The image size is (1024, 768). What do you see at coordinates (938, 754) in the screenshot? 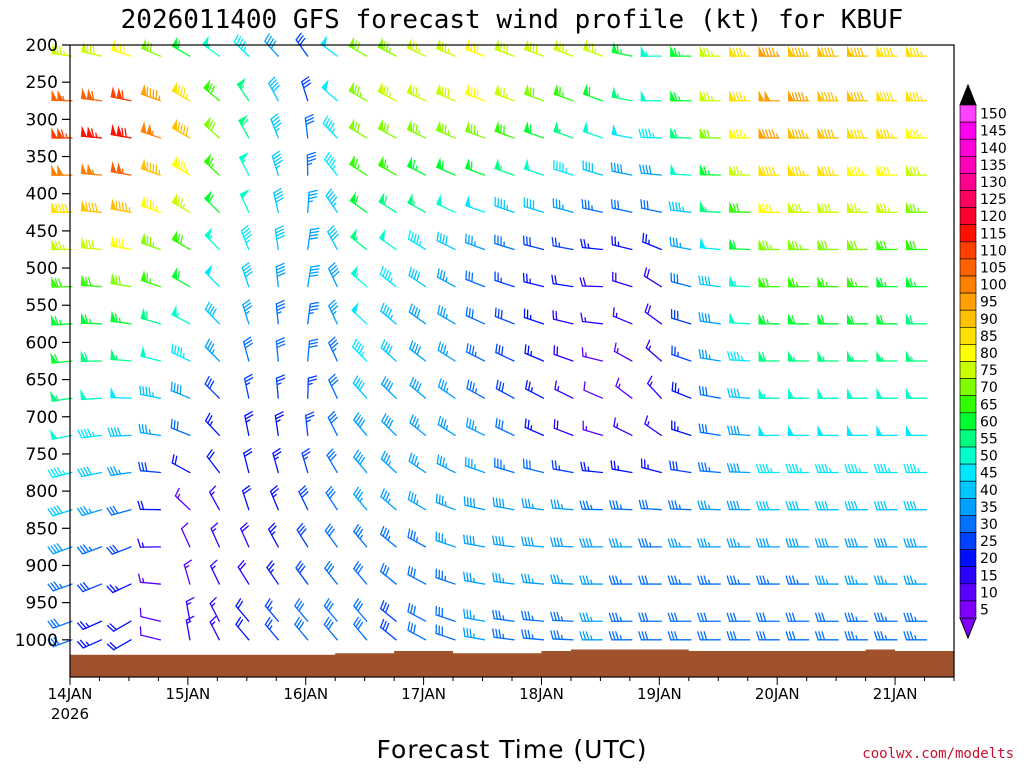
I see `credit-link: coolwx.com/modelts` at bounding box center [938, 754].